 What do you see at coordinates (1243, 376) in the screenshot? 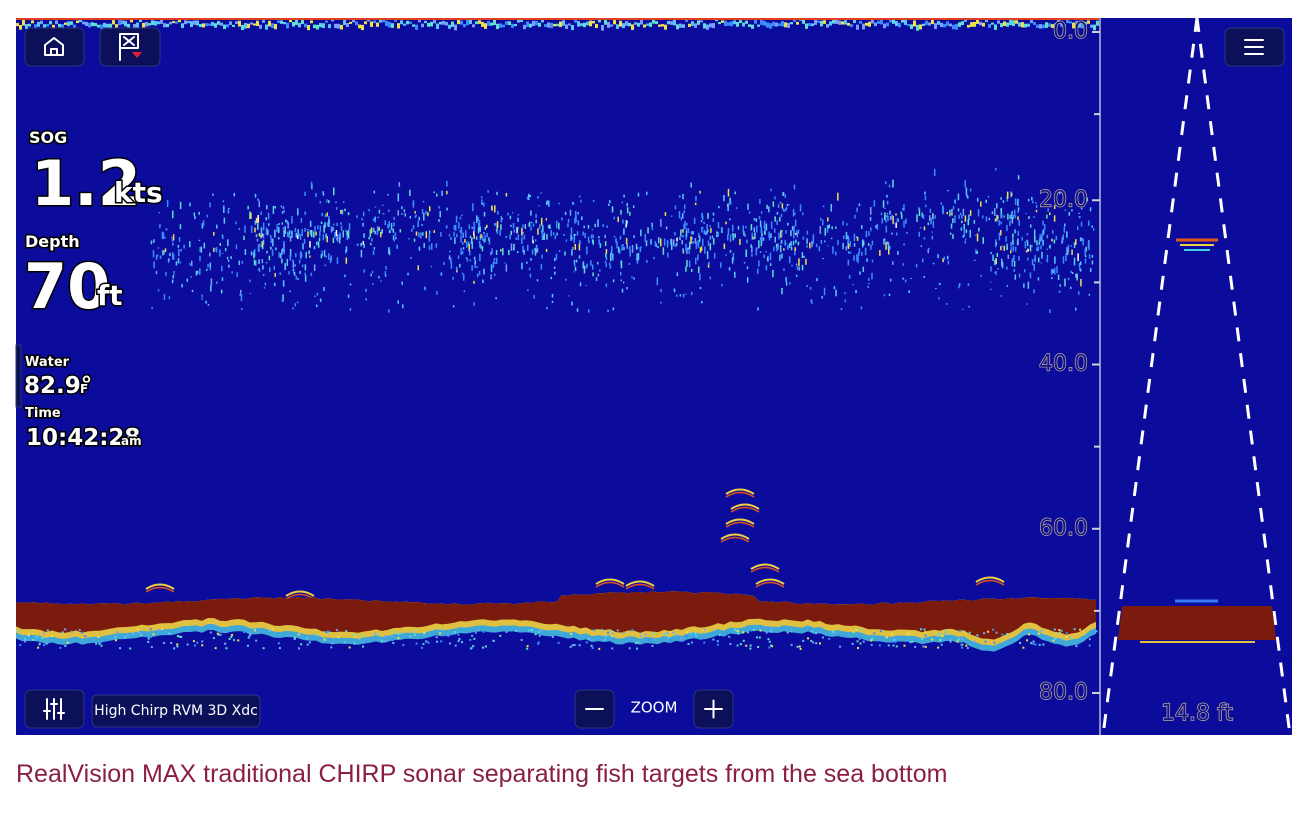
I see `beam-edge` at bounding box center [1243, 376].